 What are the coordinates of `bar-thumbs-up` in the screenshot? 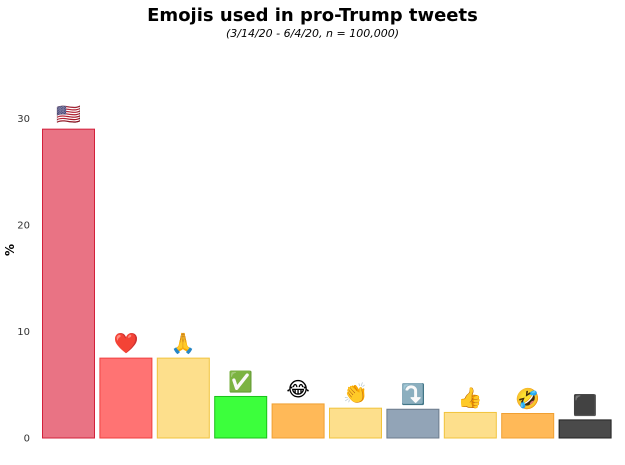 It's located at (470, 425).